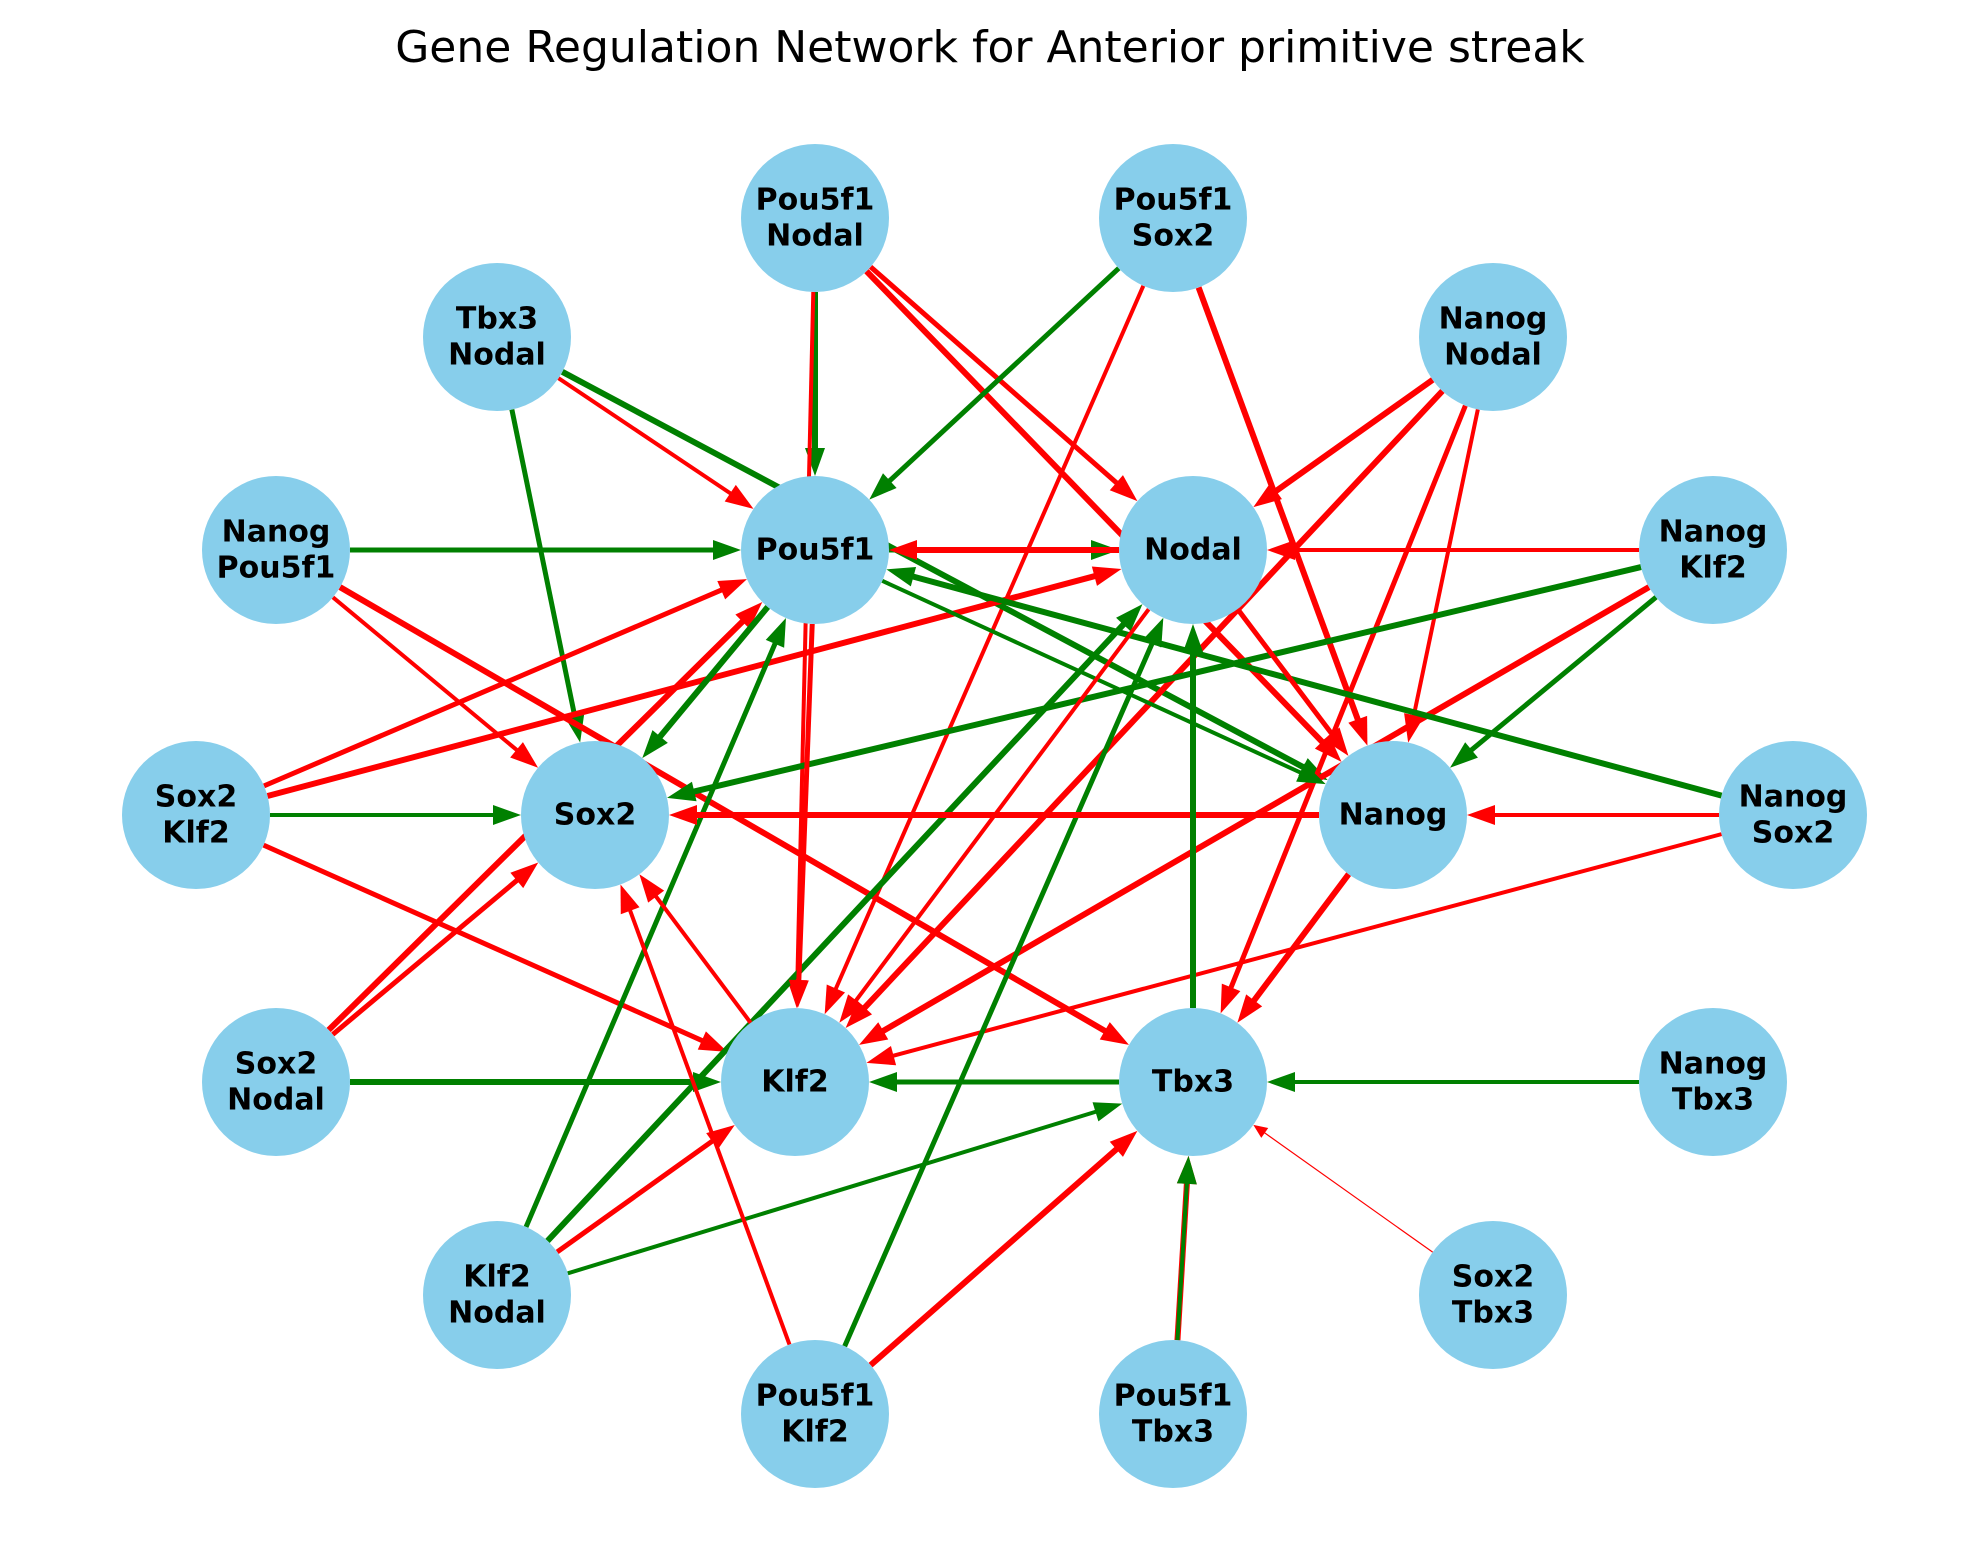 This screenshot has height=1563, width=1980. I want to click on arrowhead-Klf2_Nodal-to-Nodal, so click(1129, 618).